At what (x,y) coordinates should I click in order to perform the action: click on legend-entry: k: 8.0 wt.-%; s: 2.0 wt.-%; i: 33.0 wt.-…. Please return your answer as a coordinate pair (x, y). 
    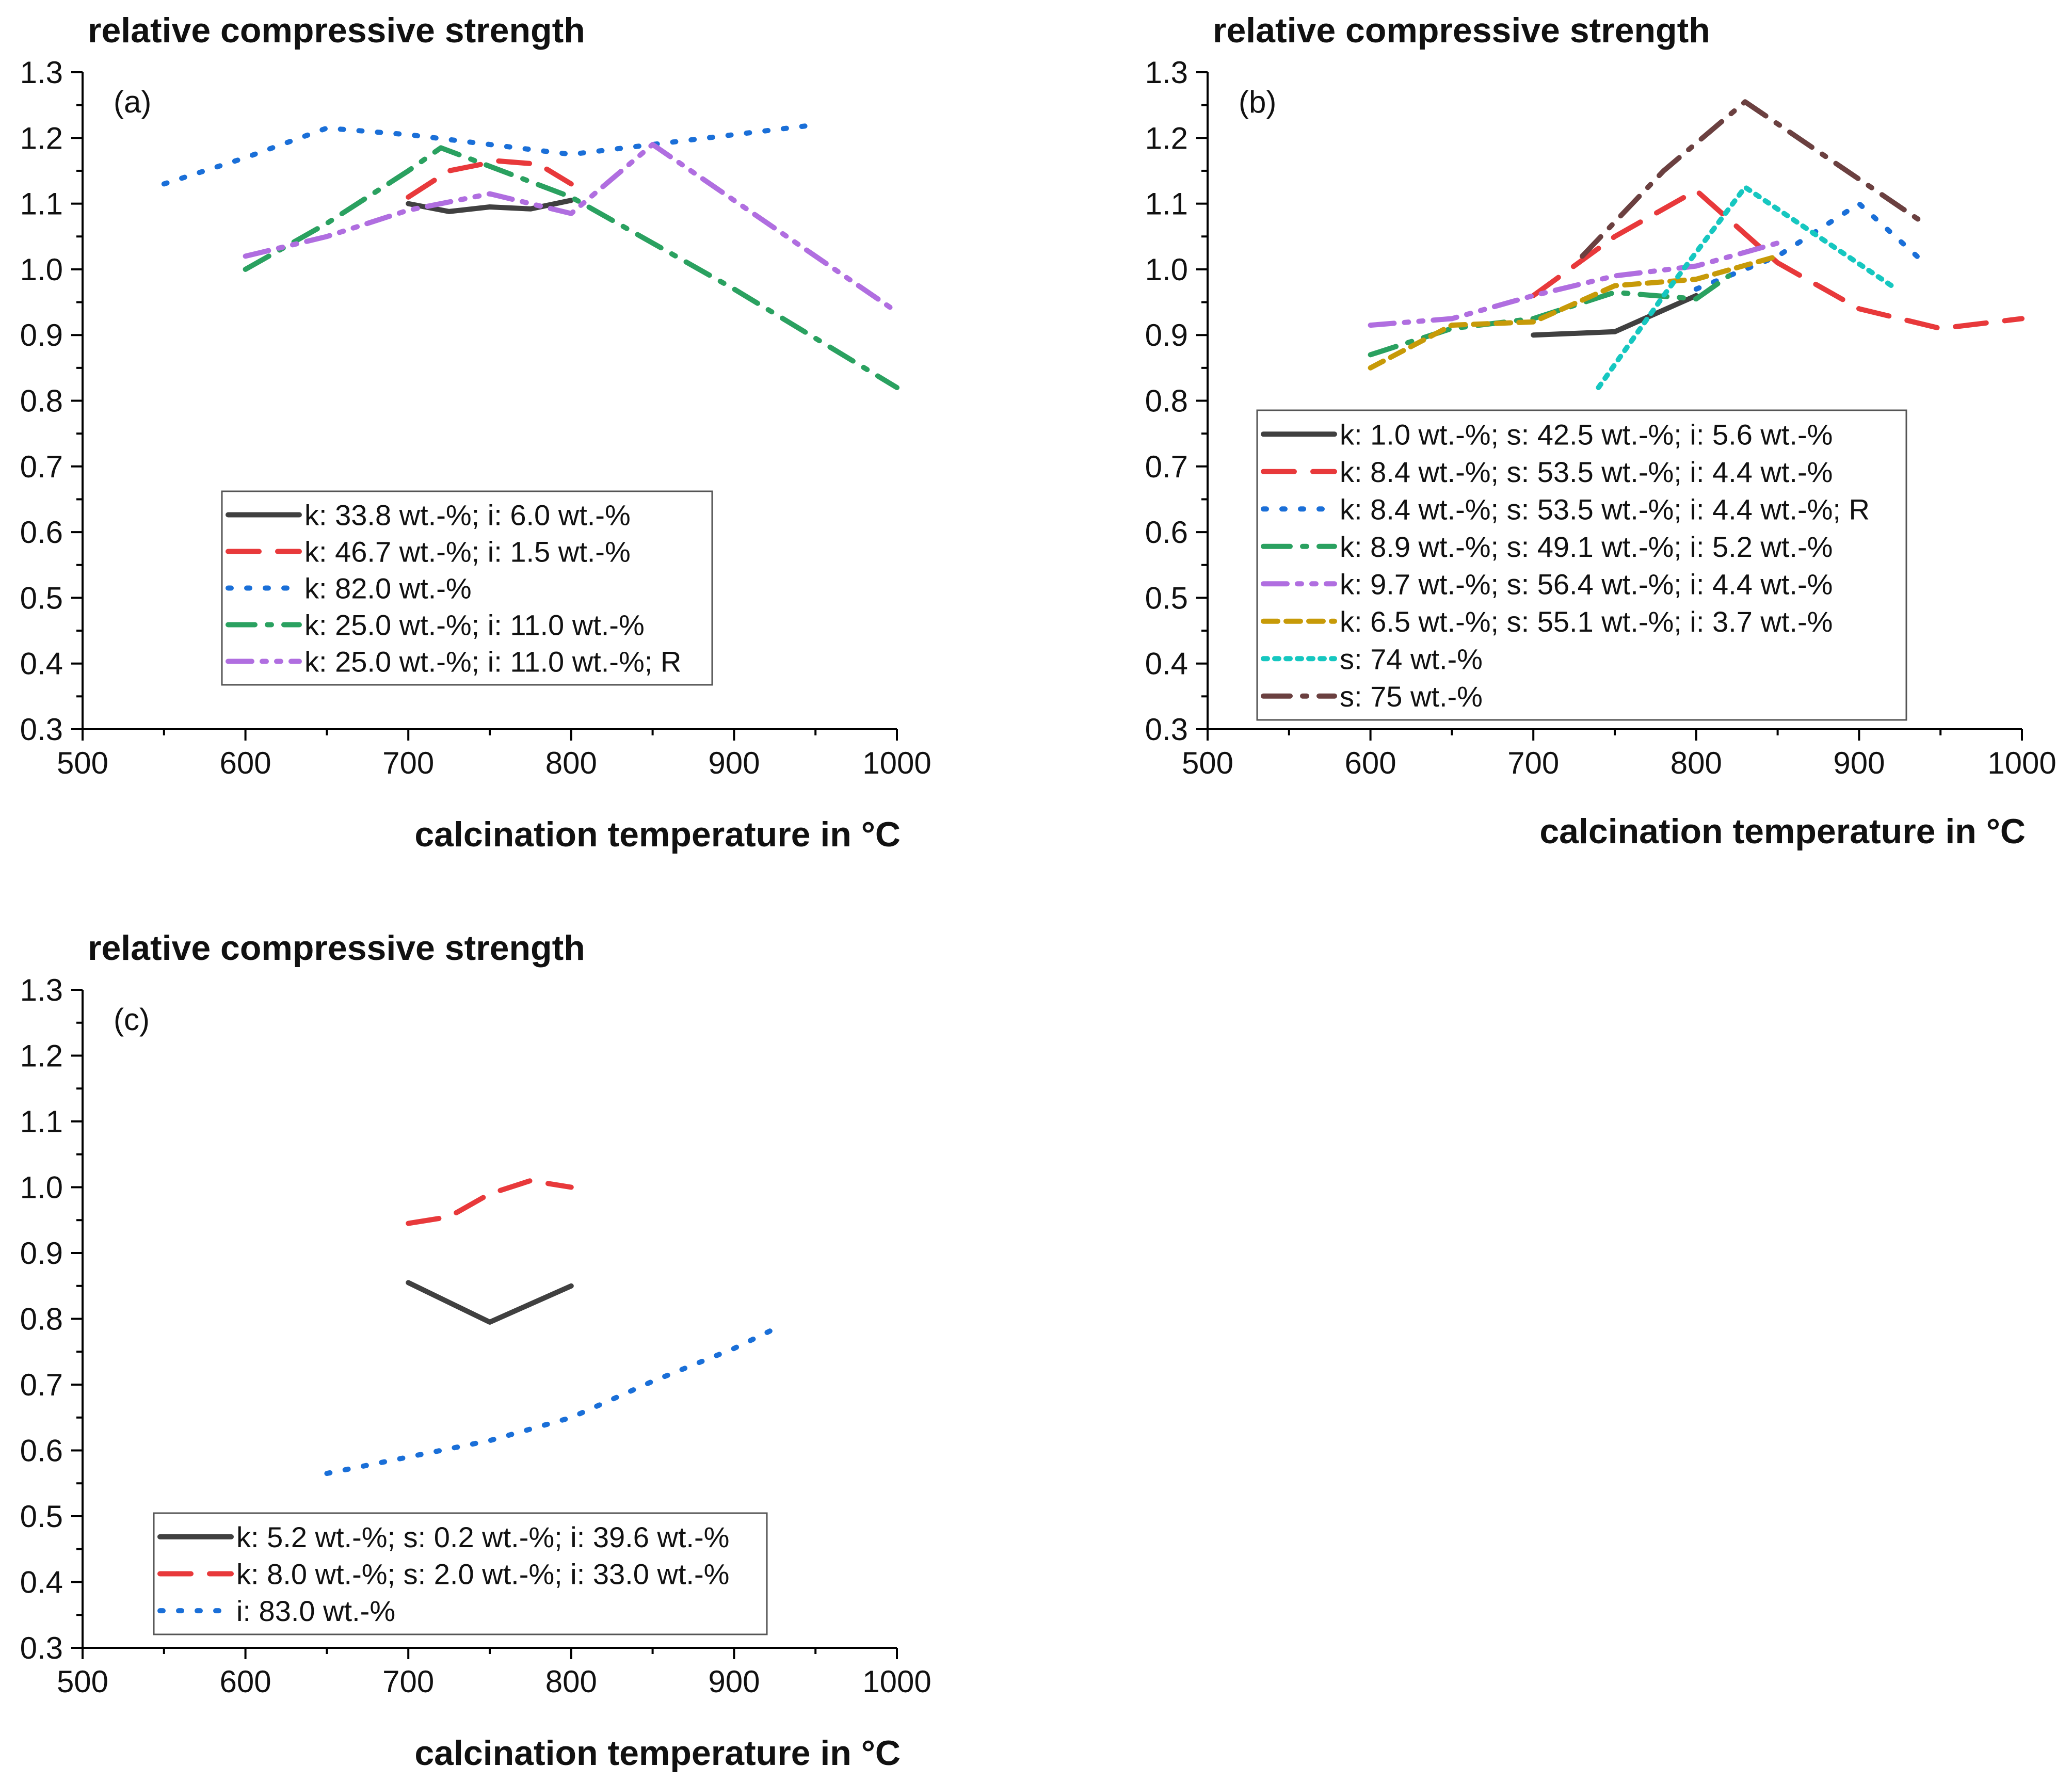
    Looking at the image, I should click on (482, 1574).